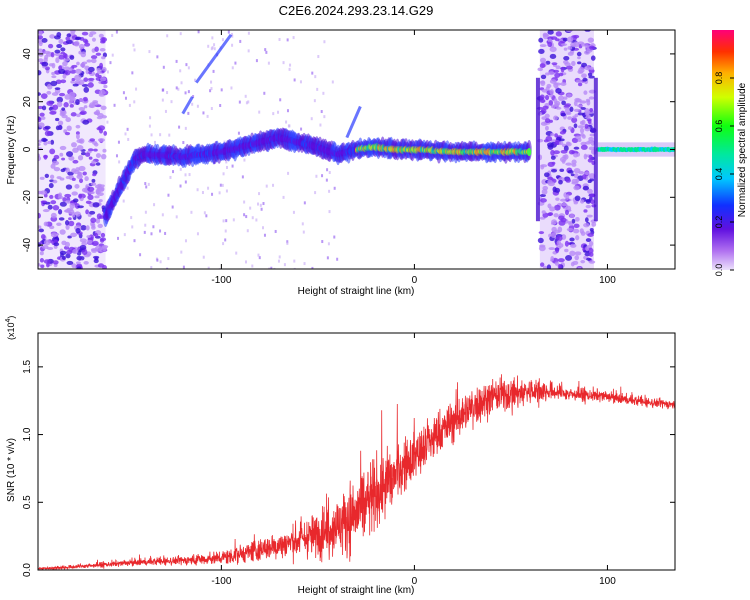 The image size is (750, 600). I want to click on spectrogram-xtick-label: 100, so click(607, 280).